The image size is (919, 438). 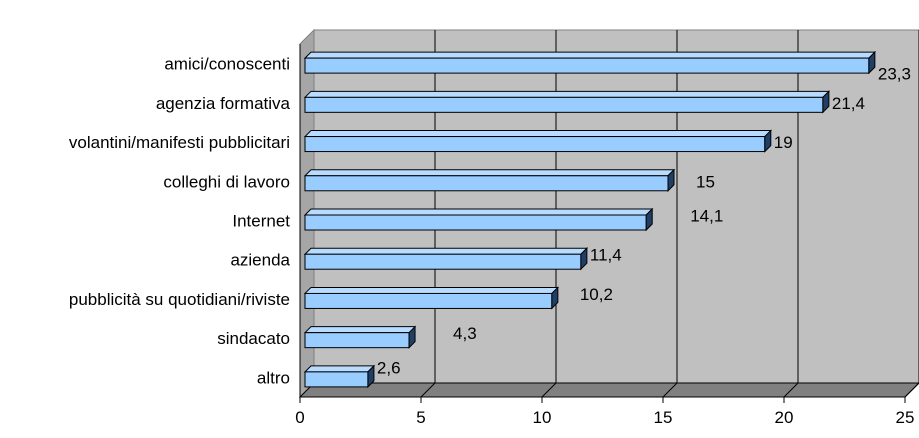 What do you see at coordinates (783, 142) in the screenshot?
I see `data-label: 19` at bounding box center [783, 142].